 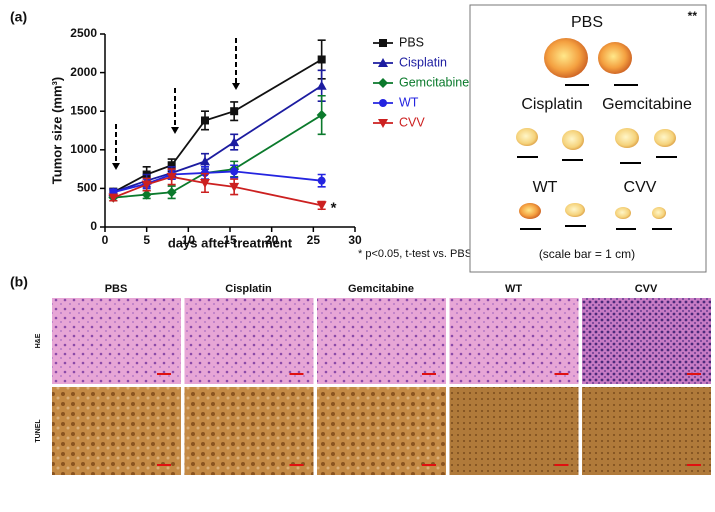 I want to click on y-tick-label: 2500, so click(x=83, y=33).